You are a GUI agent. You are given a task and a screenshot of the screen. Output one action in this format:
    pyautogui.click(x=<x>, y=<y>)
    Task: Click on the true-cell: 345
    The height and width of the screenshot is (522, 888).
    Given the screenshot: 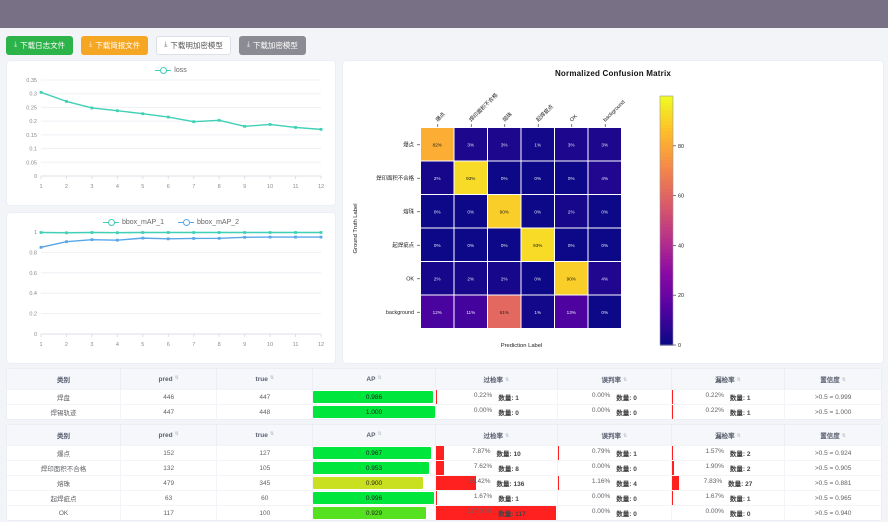 What is the action you would take?
    pyautogui.click(x=265, y=483)
    